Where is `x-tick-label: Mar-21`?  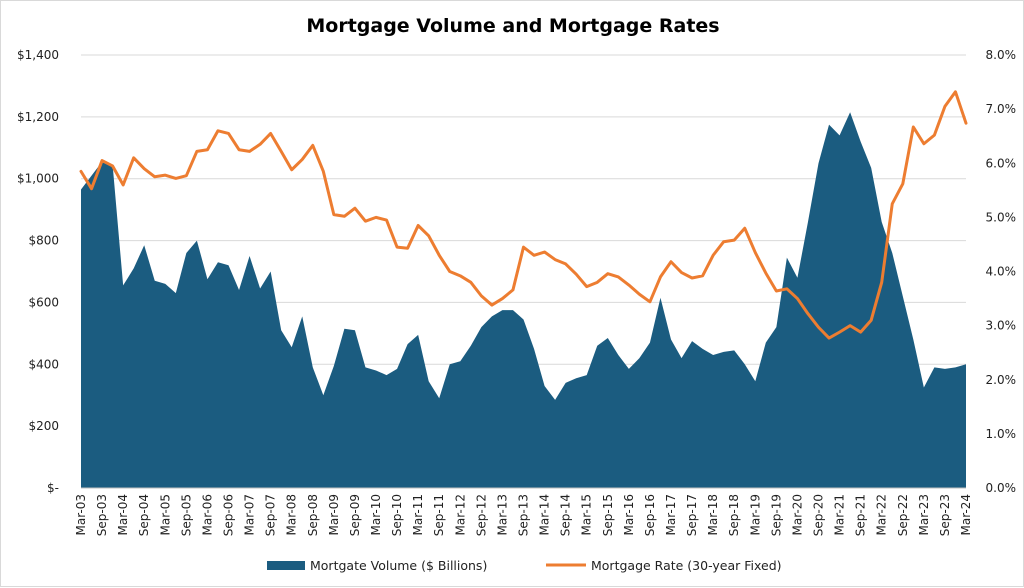 x-tick-label: Mar-21 is located at coordinates (840, 514).